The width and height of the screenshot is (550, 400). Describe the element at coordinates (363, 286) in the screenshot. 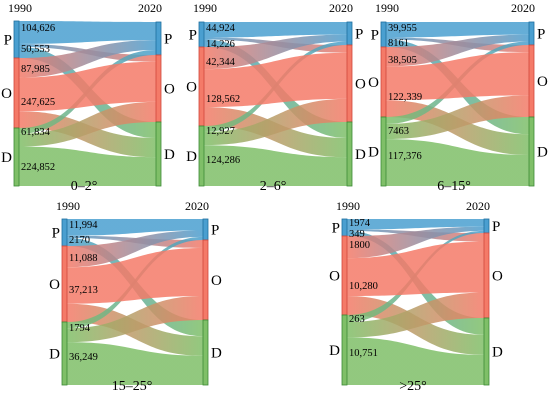

I see `value-label-O-2: 10,280` at that location.